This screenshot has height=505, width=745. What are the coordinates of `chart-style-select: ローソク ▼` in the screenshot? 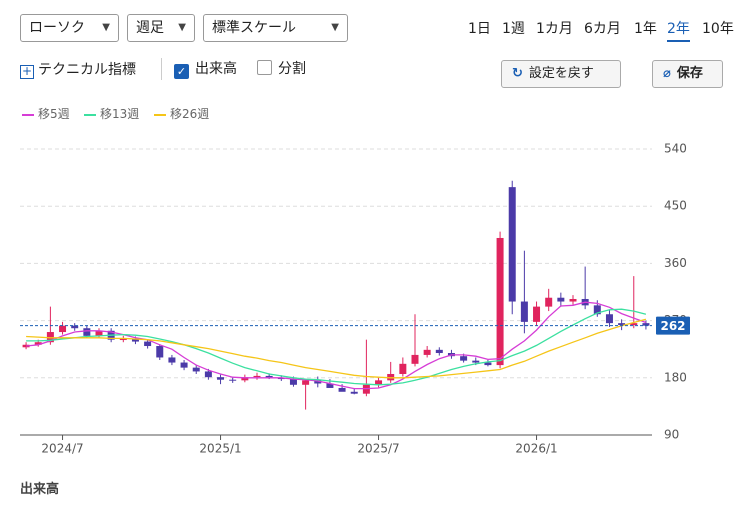 It's located at (69, 28).